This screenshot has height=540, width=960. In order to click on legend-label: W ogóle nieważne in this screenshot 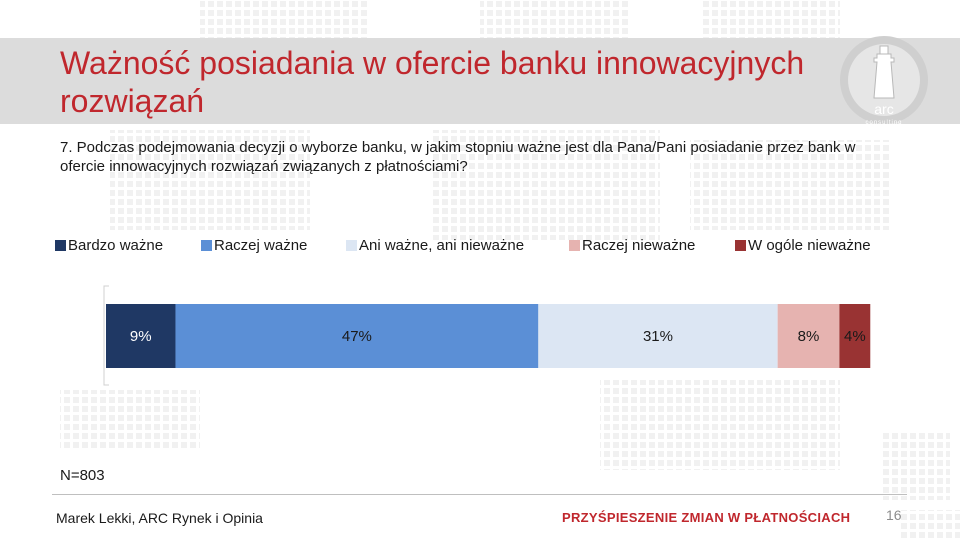, I will do `click(809, 245)`.